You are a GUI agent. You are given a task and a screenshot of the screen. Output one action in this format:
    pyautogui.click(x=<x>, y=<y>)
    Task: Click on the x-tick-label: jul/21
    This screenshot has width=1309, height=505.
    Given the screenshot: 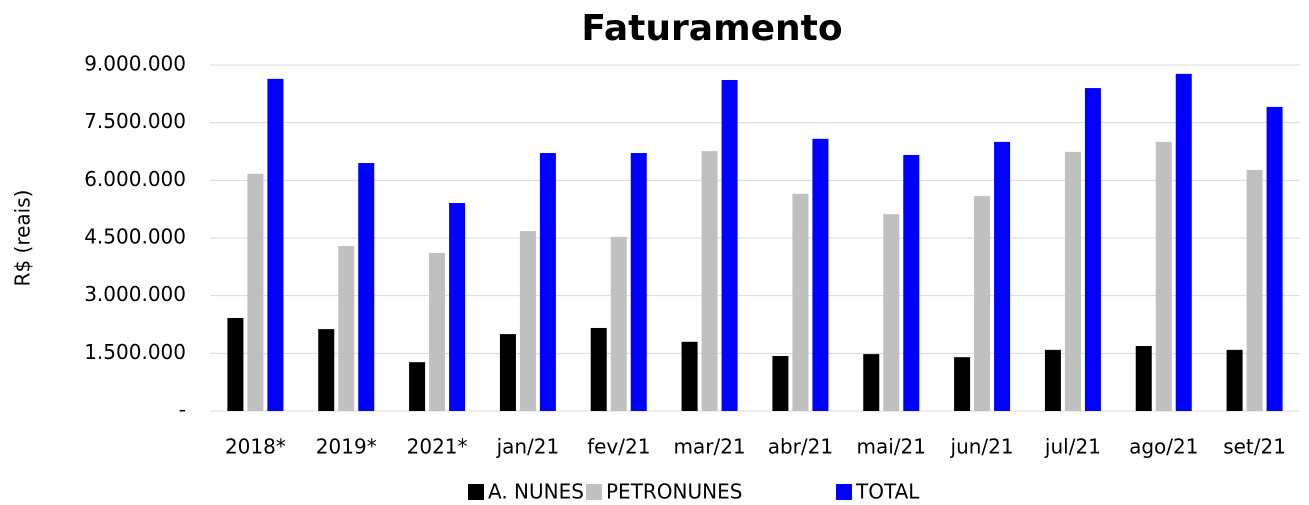 What is the action you would take?
    pyautogui.click(x=1072, y=447)
    